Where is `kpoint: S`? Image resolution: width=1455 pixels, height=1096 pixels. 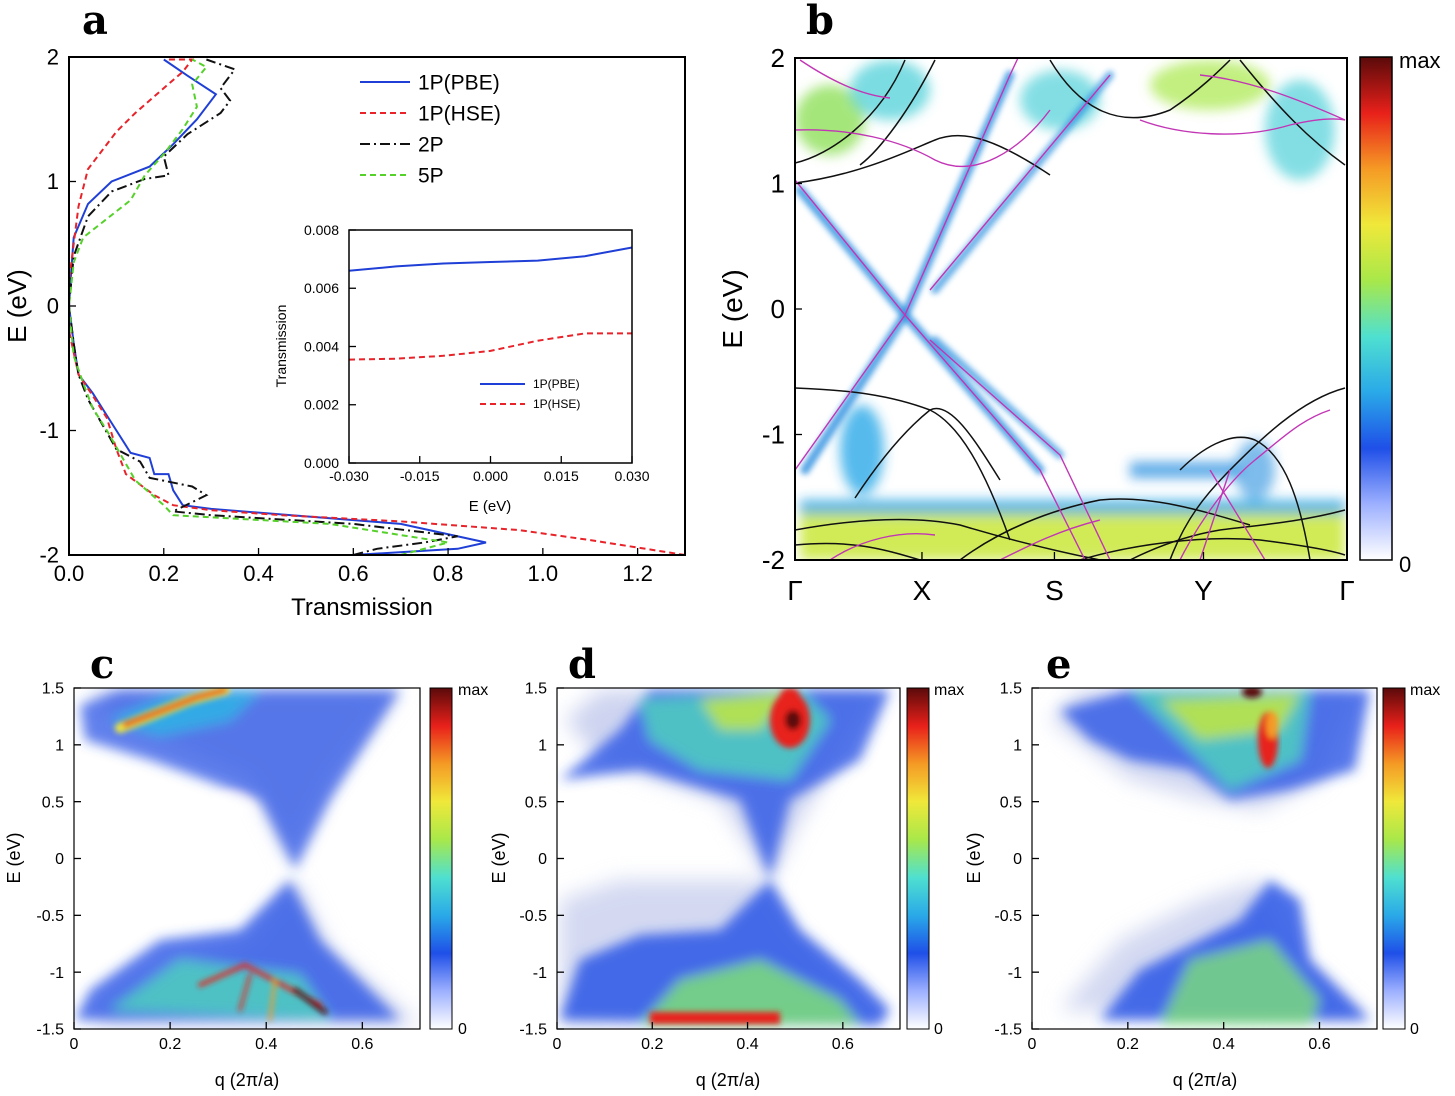 kpoint: S is located at coordinates (1054, 590).